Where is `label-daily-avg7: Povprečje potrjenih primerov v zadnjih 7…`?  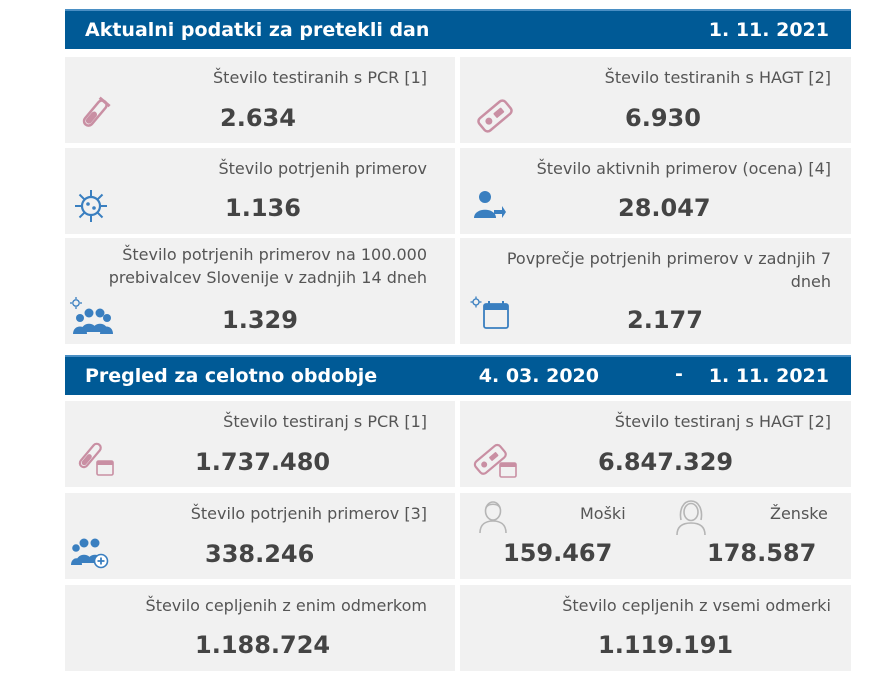 label-daily-avg7: Povprečje potrjenih primerov v zadnjih 7… is located at coordinates (668, 270).